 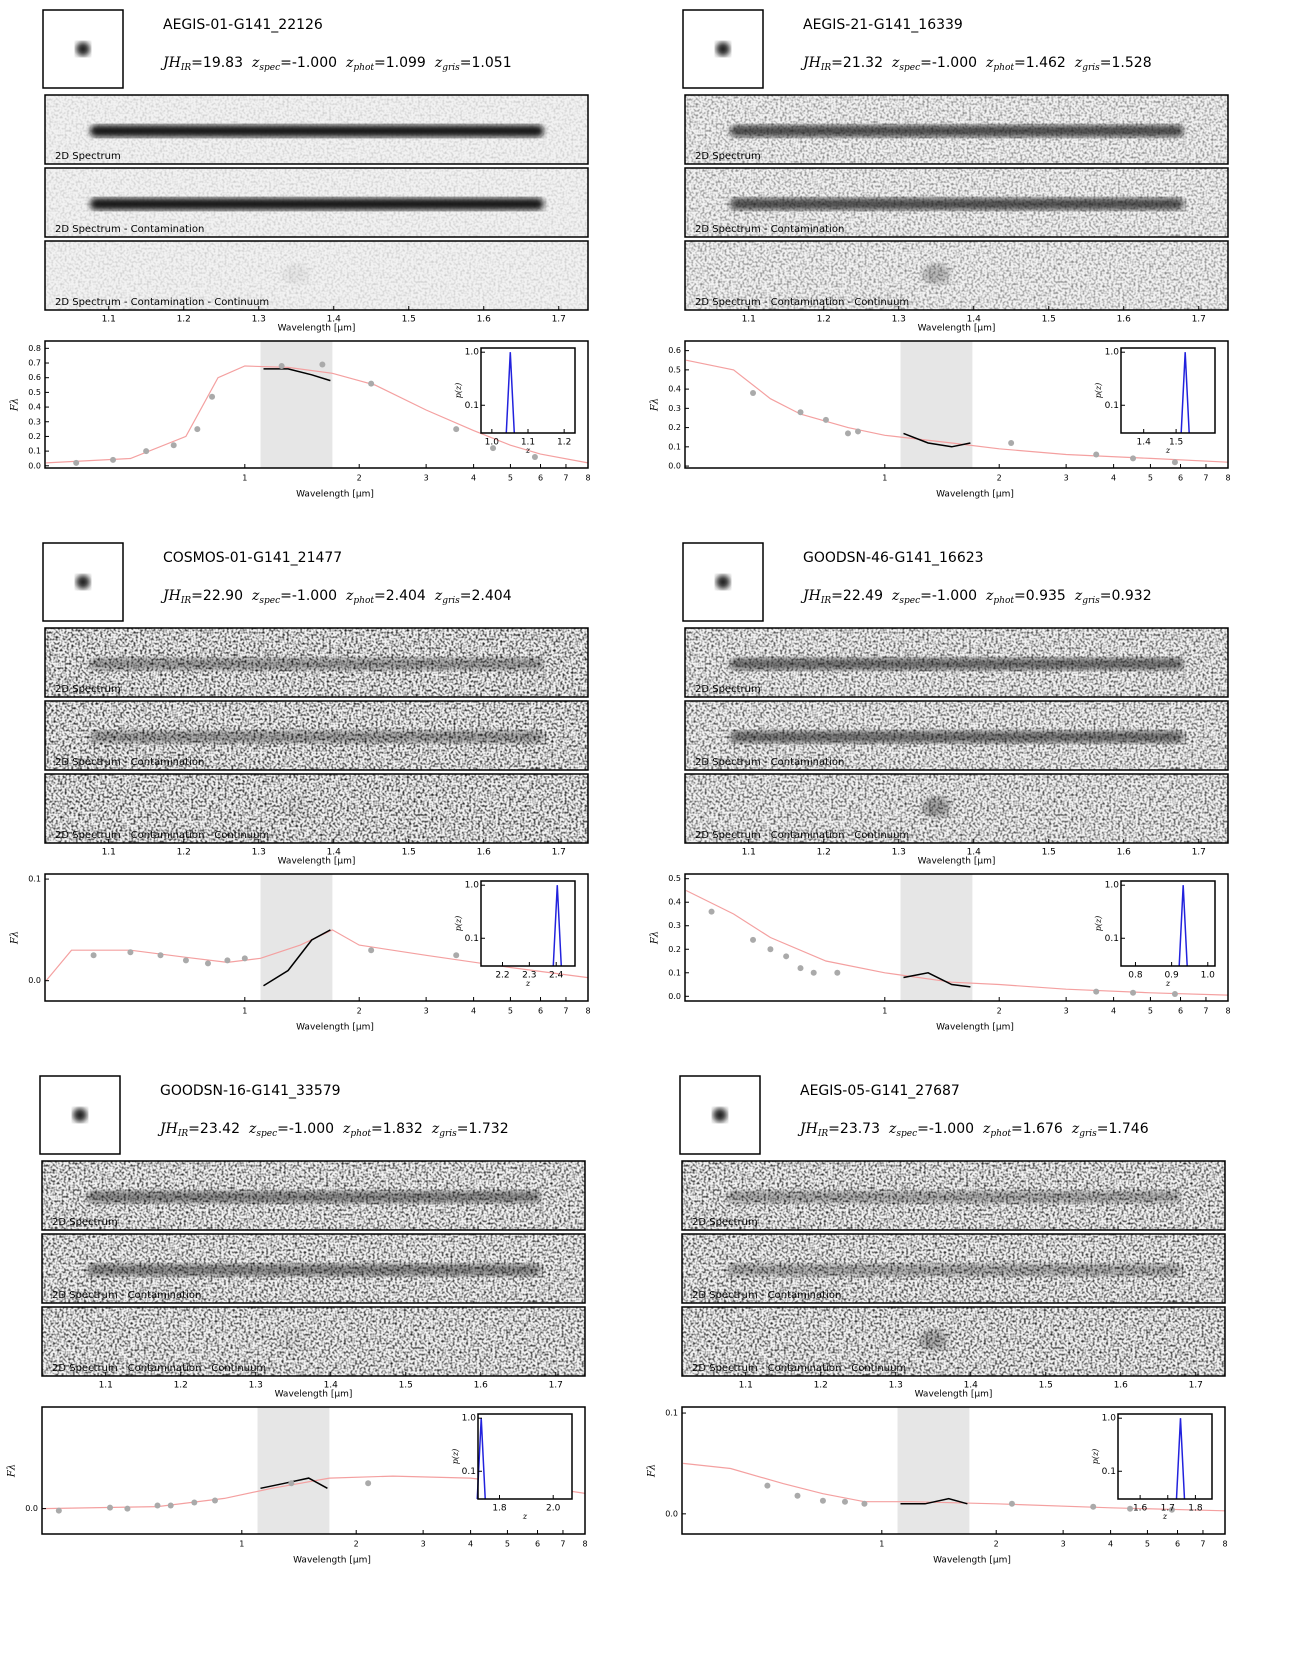 What do you see at coordinates (957, 942) in the screenshot?
I see `sed-model` at bounding box center [957, 942].